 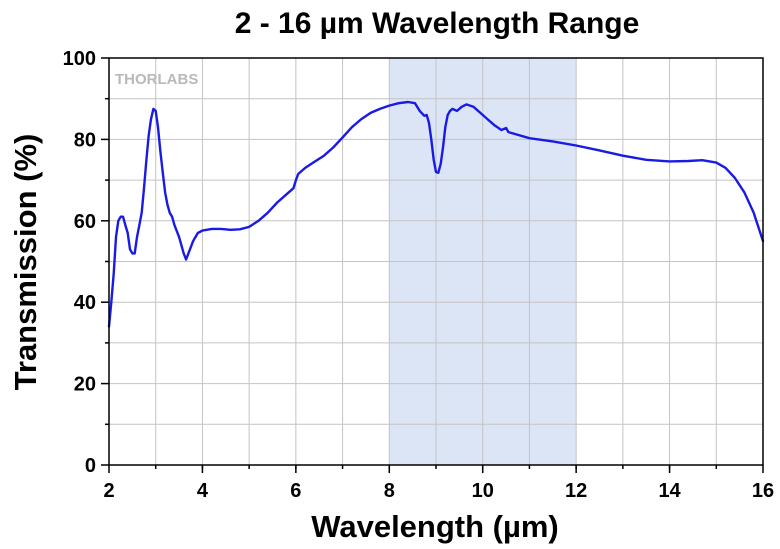 What do you see at coordinates (85, 303) in the screenshot?
I see `y-tick-label: 40` at bounding box center [85, 303].